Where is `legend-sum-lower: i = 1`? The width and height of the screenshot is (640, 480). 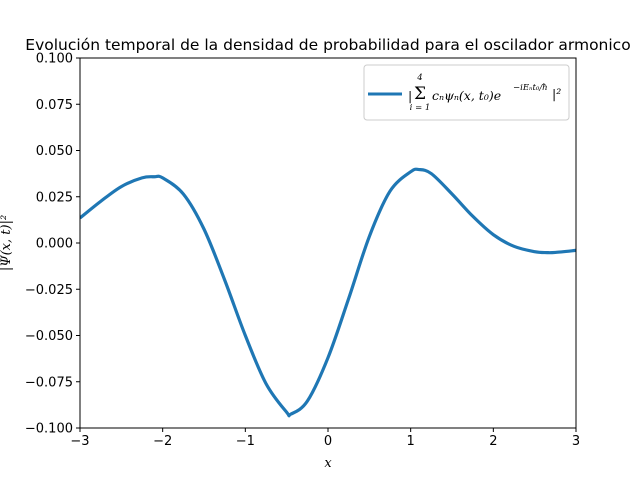 legend-sum-lower: i = 1 is located at coordinates (420, 108).